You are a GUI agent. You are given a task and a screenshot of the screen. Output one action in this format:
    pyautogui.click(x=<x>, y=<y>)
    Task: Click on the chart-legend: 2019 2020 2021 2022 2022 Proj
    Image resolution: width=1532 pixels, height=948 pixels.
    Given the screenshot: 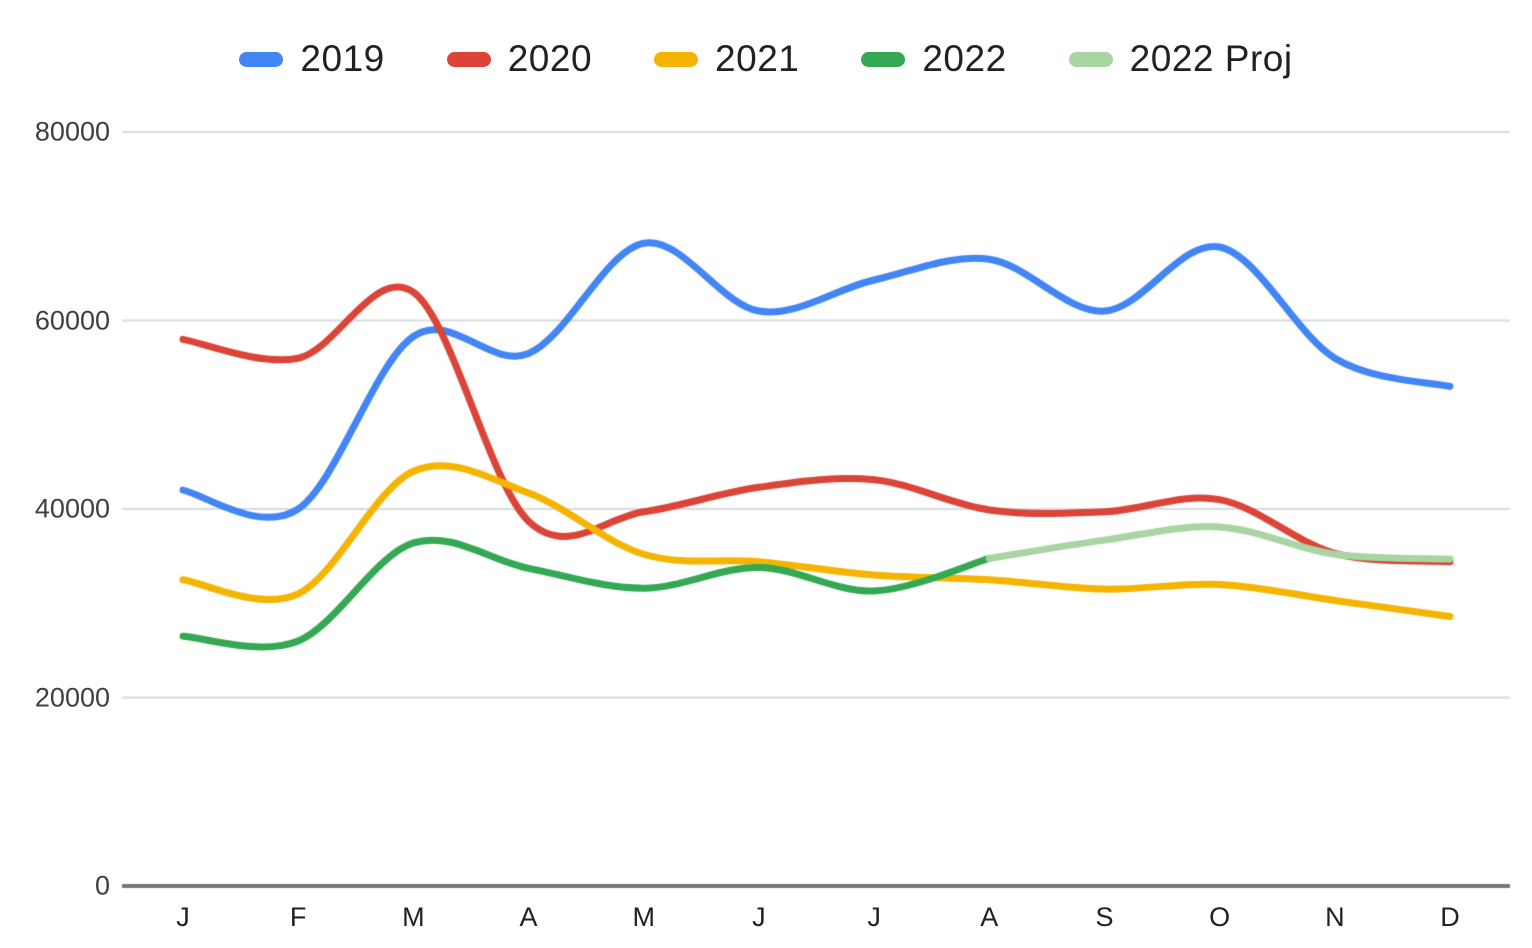 What is the action you would take?
    pyautogui.click(x=766, y=59)
    